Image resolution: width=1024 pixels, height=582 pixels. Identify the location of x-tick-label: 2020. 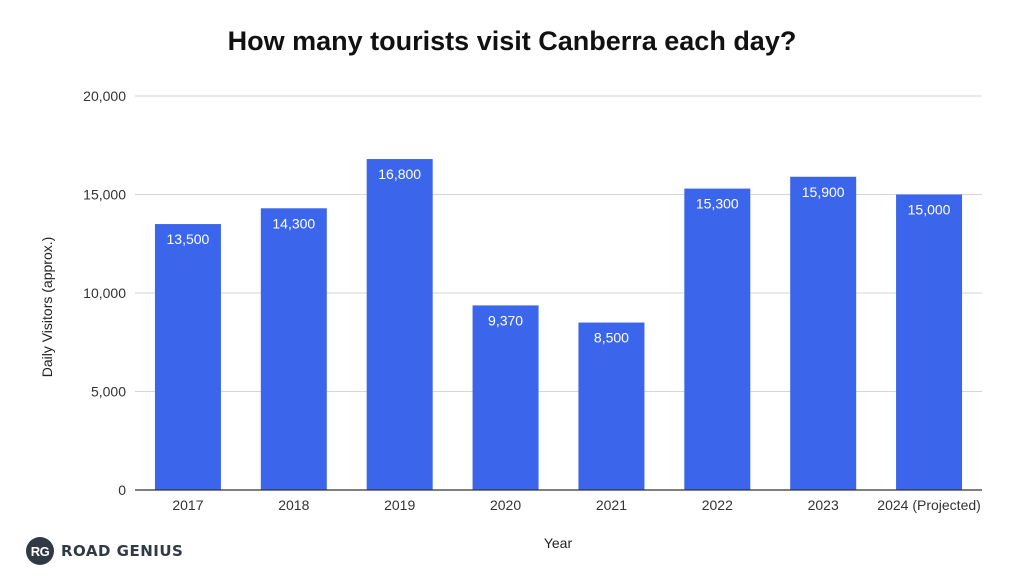
(505, 505).